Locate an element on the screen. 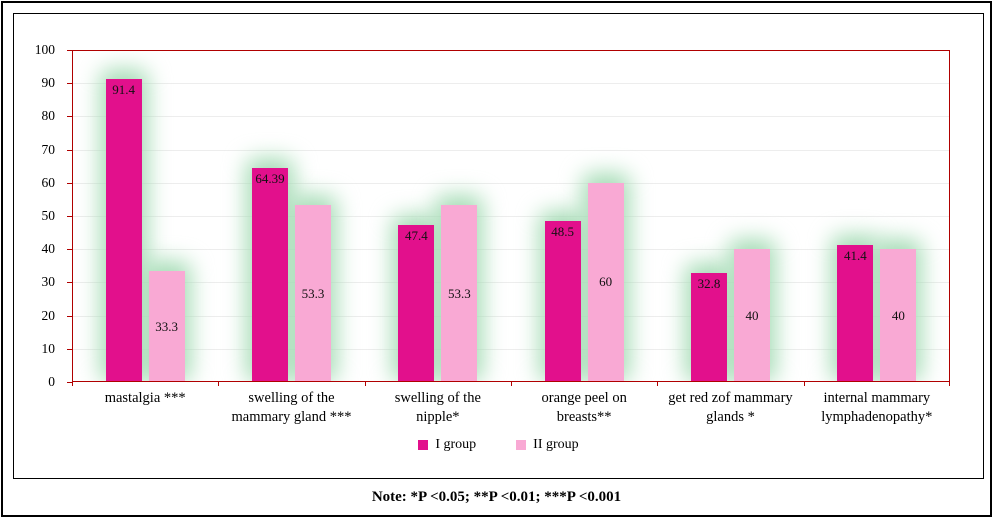 This screenshot has height=518, width=993. category-label: get red zof mammary glands * is located at coordinates (730, 408).